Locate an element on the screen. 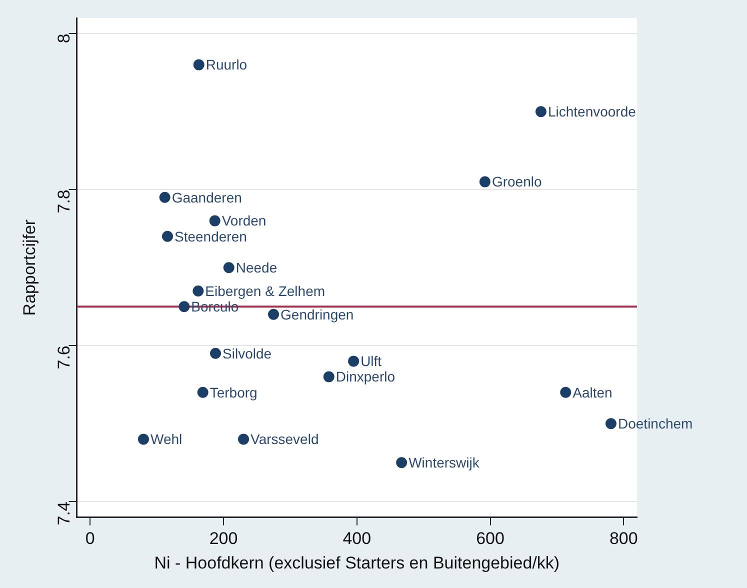  annotation: Gaanderen is located at coordinates (207, 197).